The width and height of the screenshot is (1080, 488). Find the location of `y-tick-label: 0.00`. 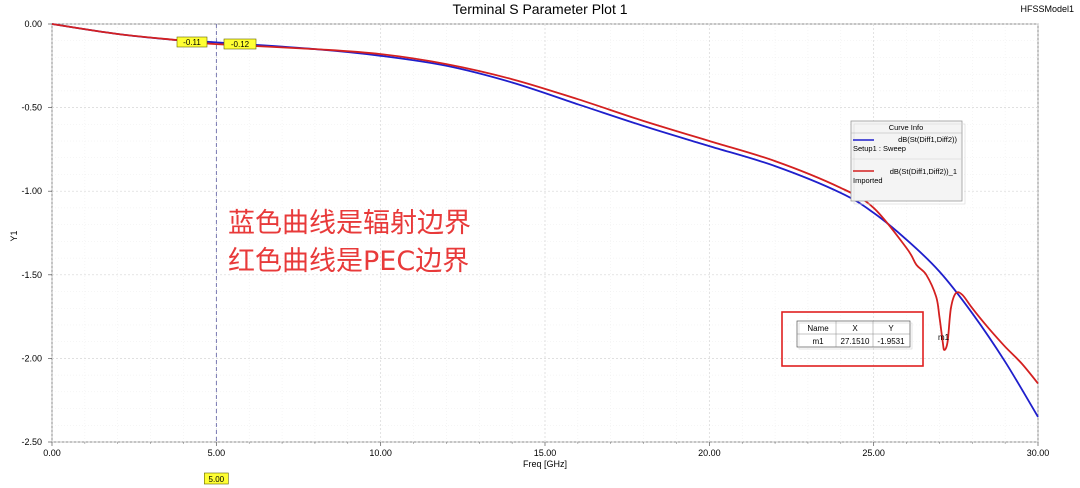

y-tick-label: 0.00 is located at coordinates (33, 24).